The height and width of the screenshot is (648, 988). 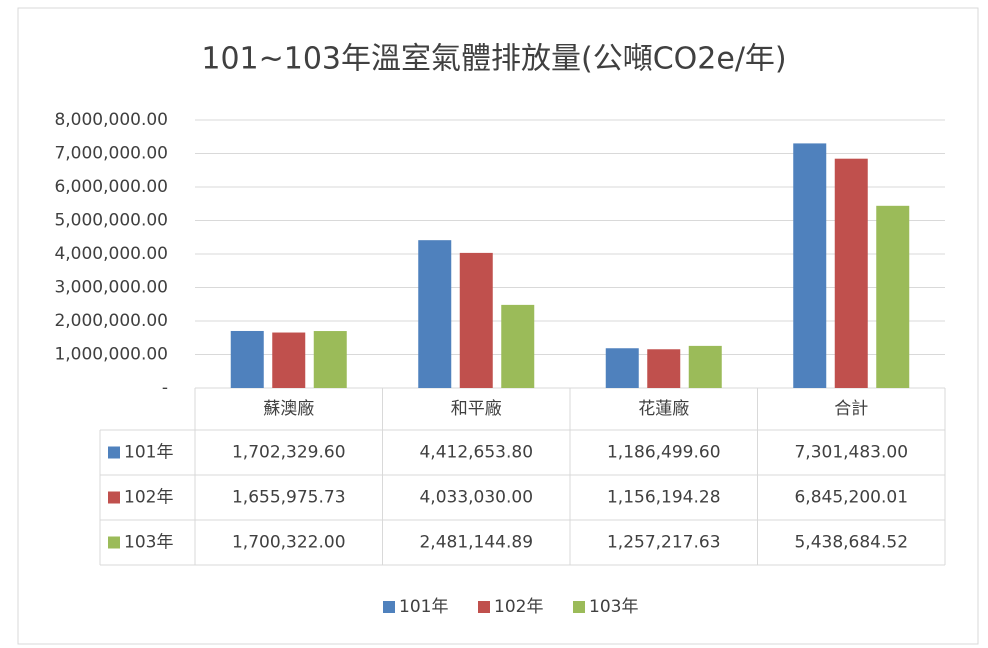 I want to click on legend-label: 102年, so click(x=518, y=607).